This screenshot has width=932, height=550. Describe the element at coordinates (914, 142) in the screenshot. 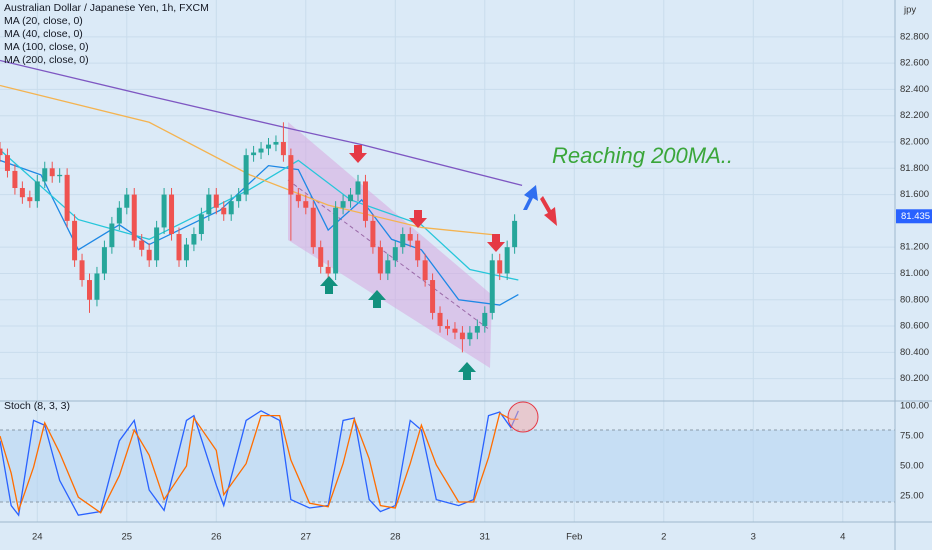

I see `y-tick-label: 82.000` at that location.